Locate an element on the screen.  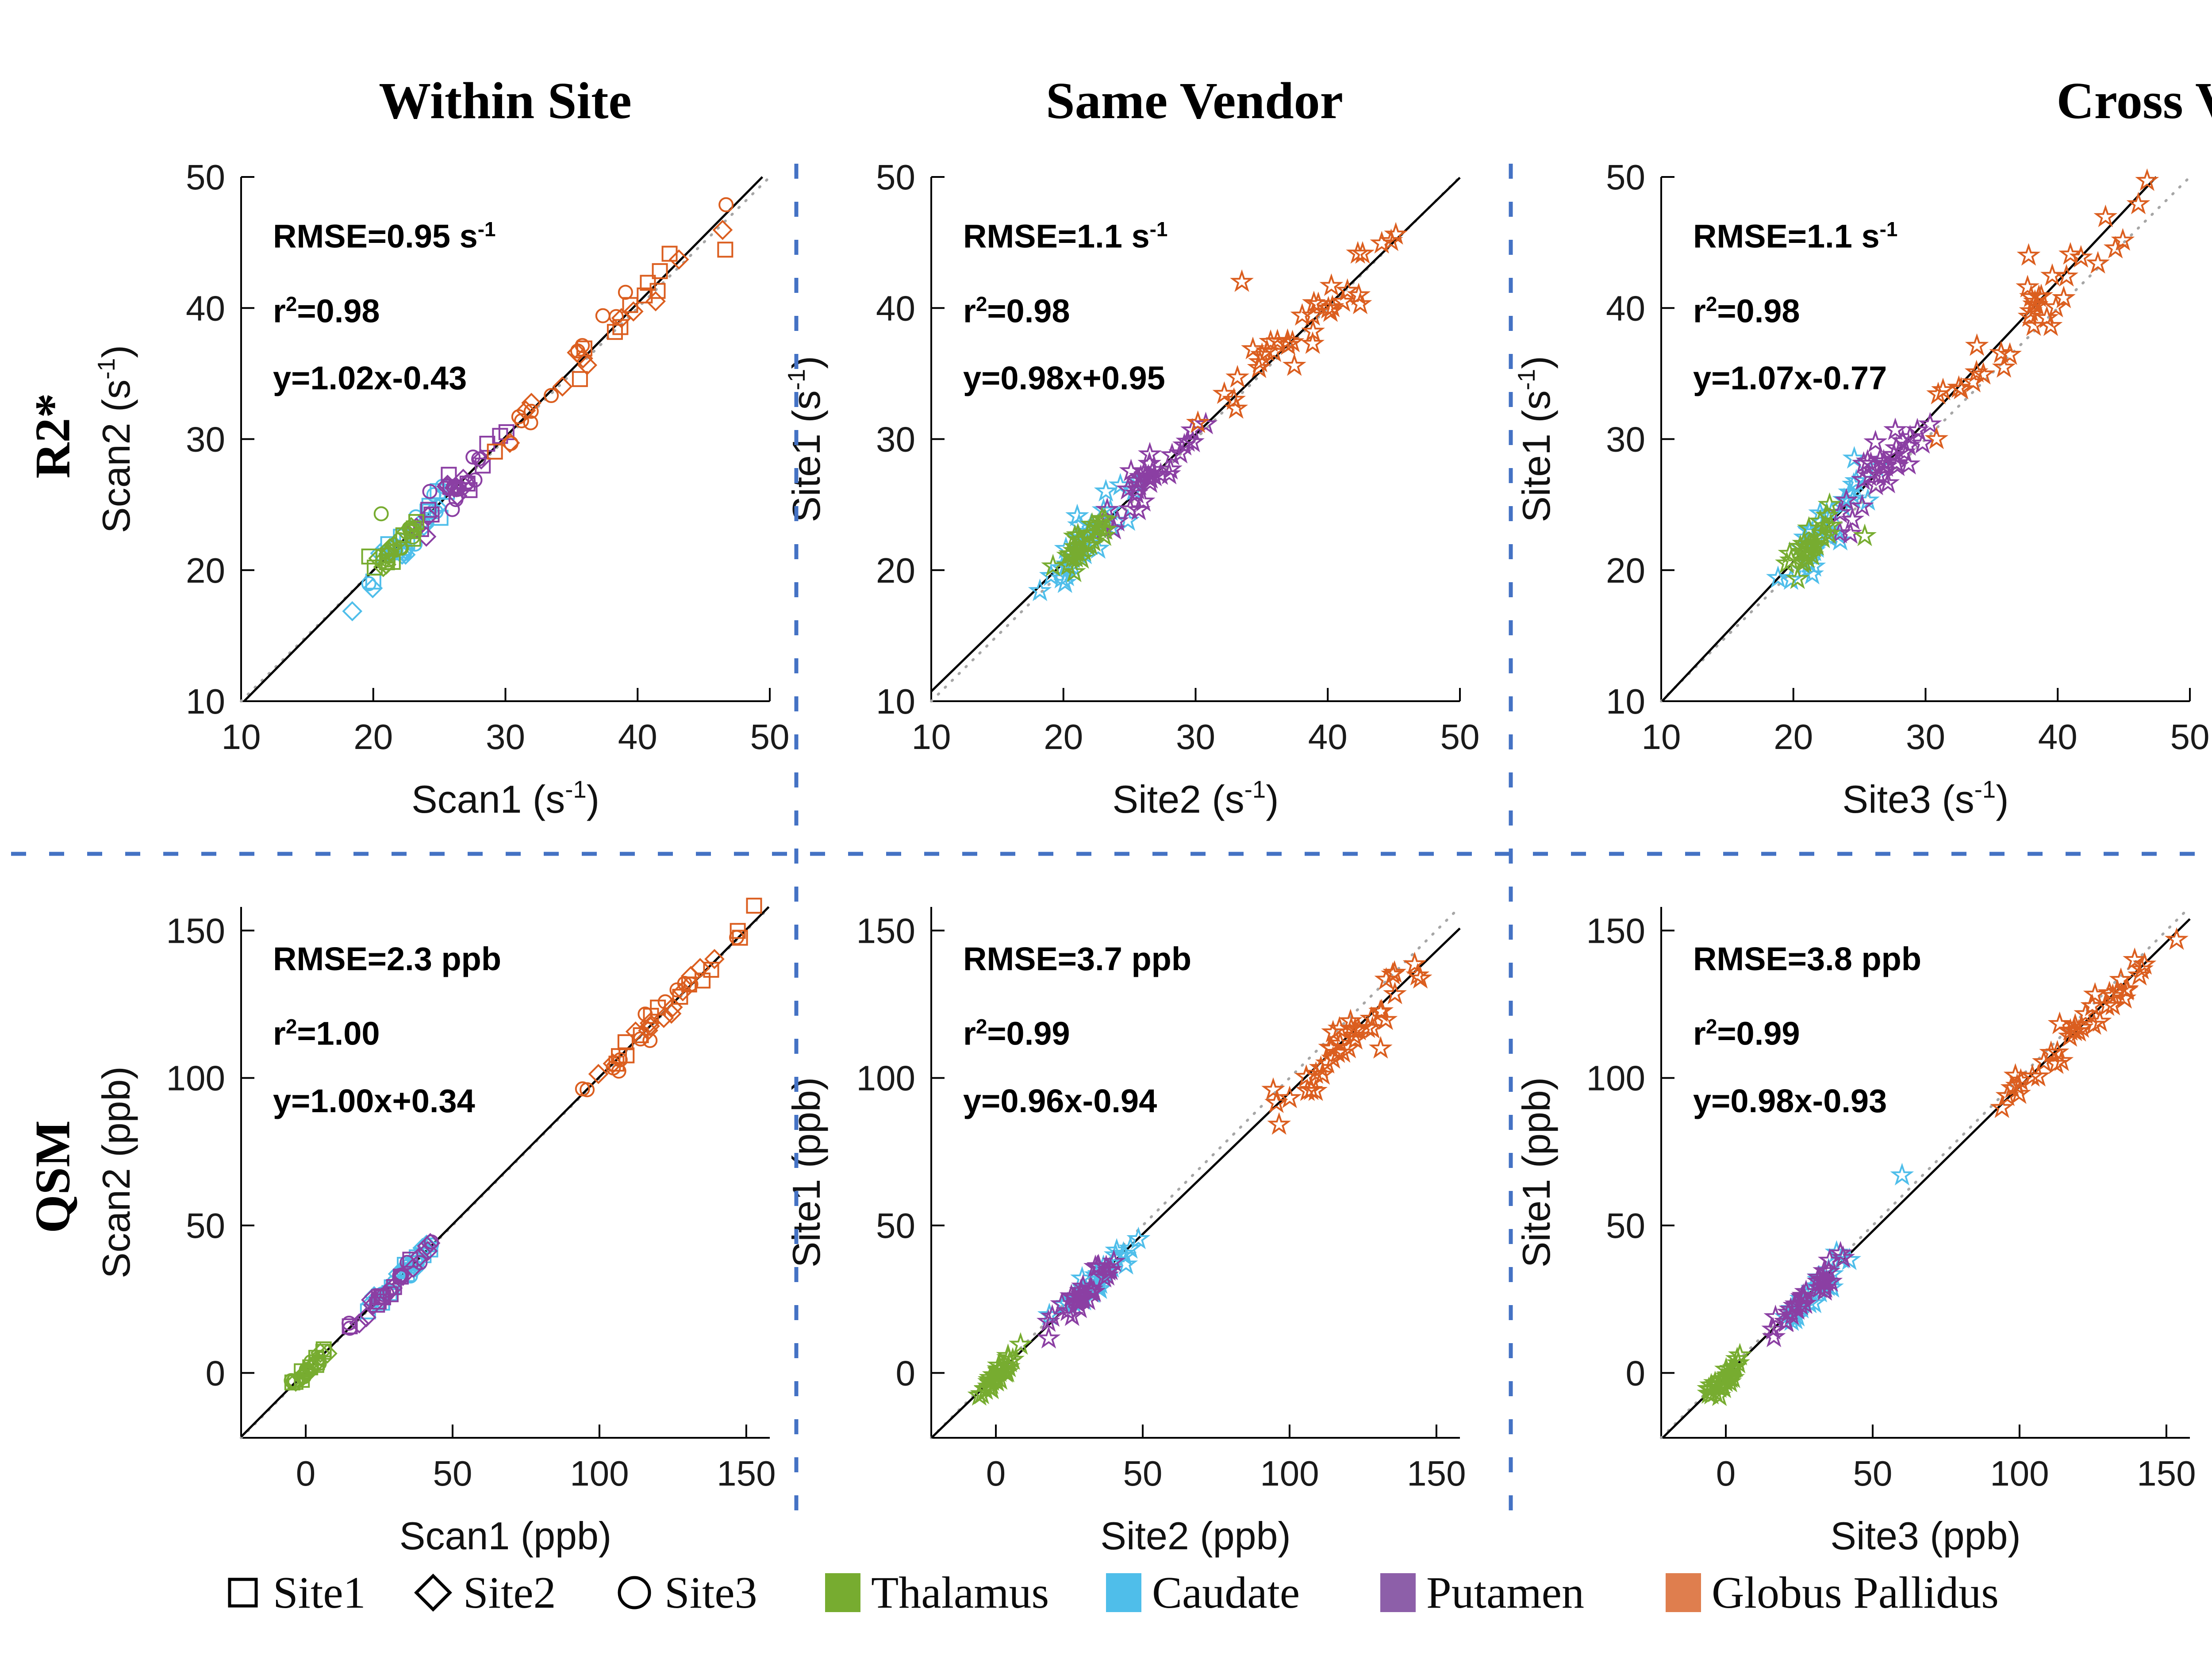
x-axis-label: Site2 (s-1) is located at coordinates (1196, 799).